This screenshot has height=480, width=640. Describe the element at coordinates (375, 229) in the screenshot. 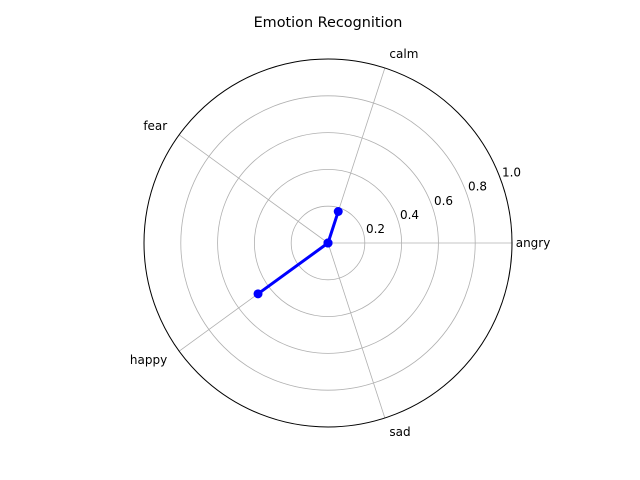

I see `radial-tick-label-0: 0.2` at that location.